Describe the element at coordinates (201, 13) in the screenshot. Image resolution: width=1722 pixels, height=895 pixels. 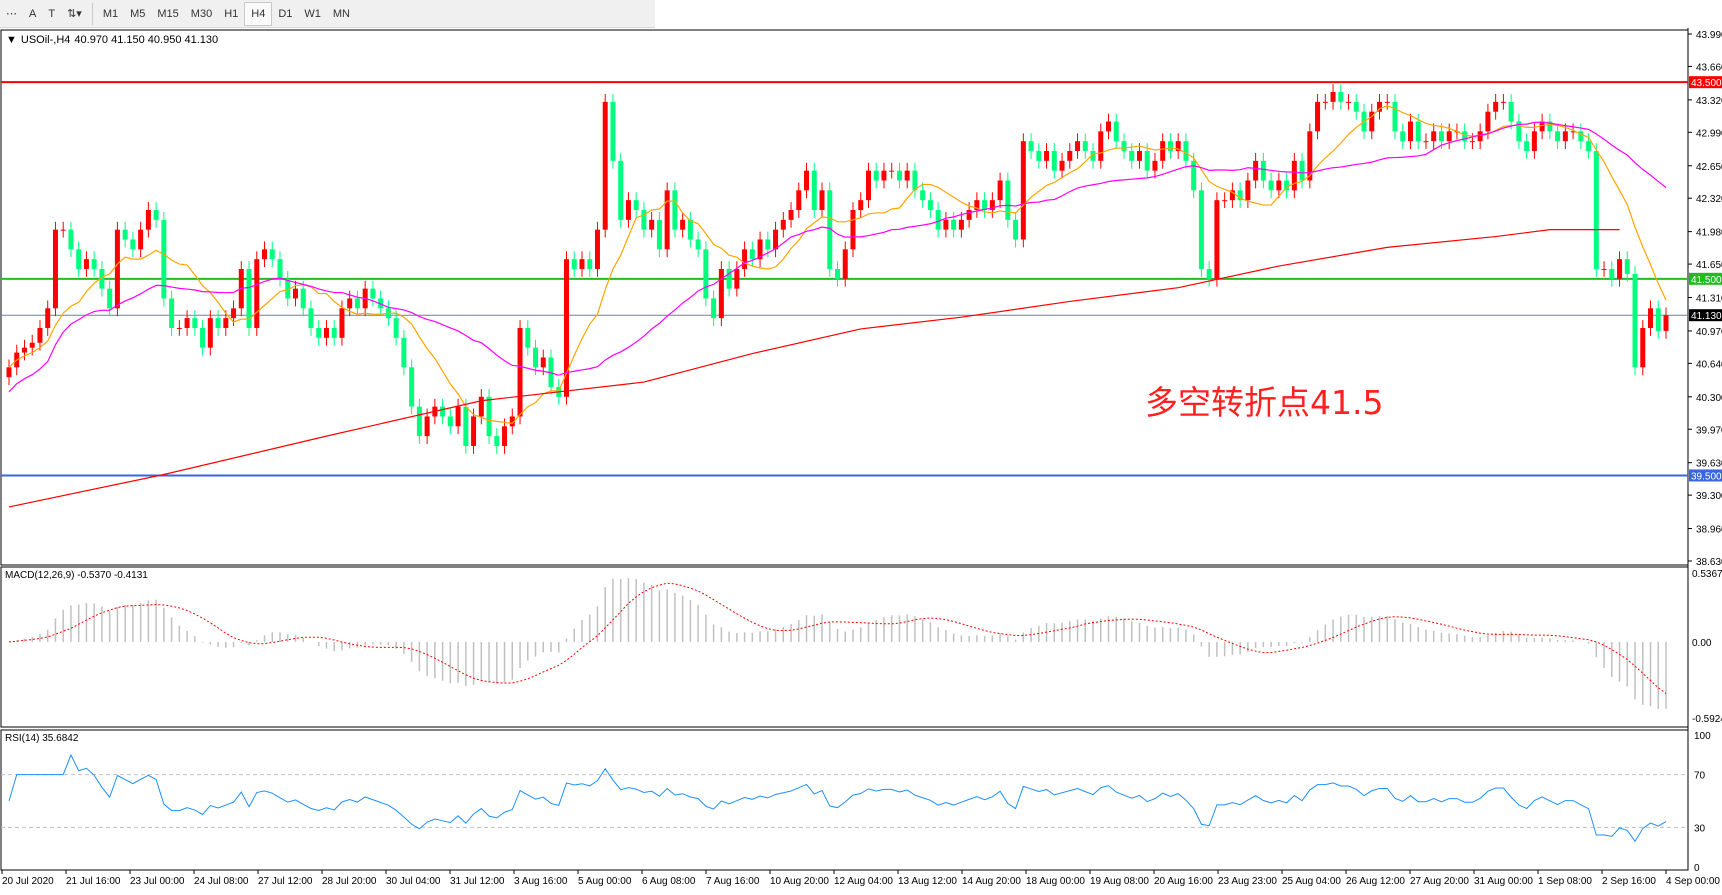
I see `timeframe-m30-button: M30` at that location.